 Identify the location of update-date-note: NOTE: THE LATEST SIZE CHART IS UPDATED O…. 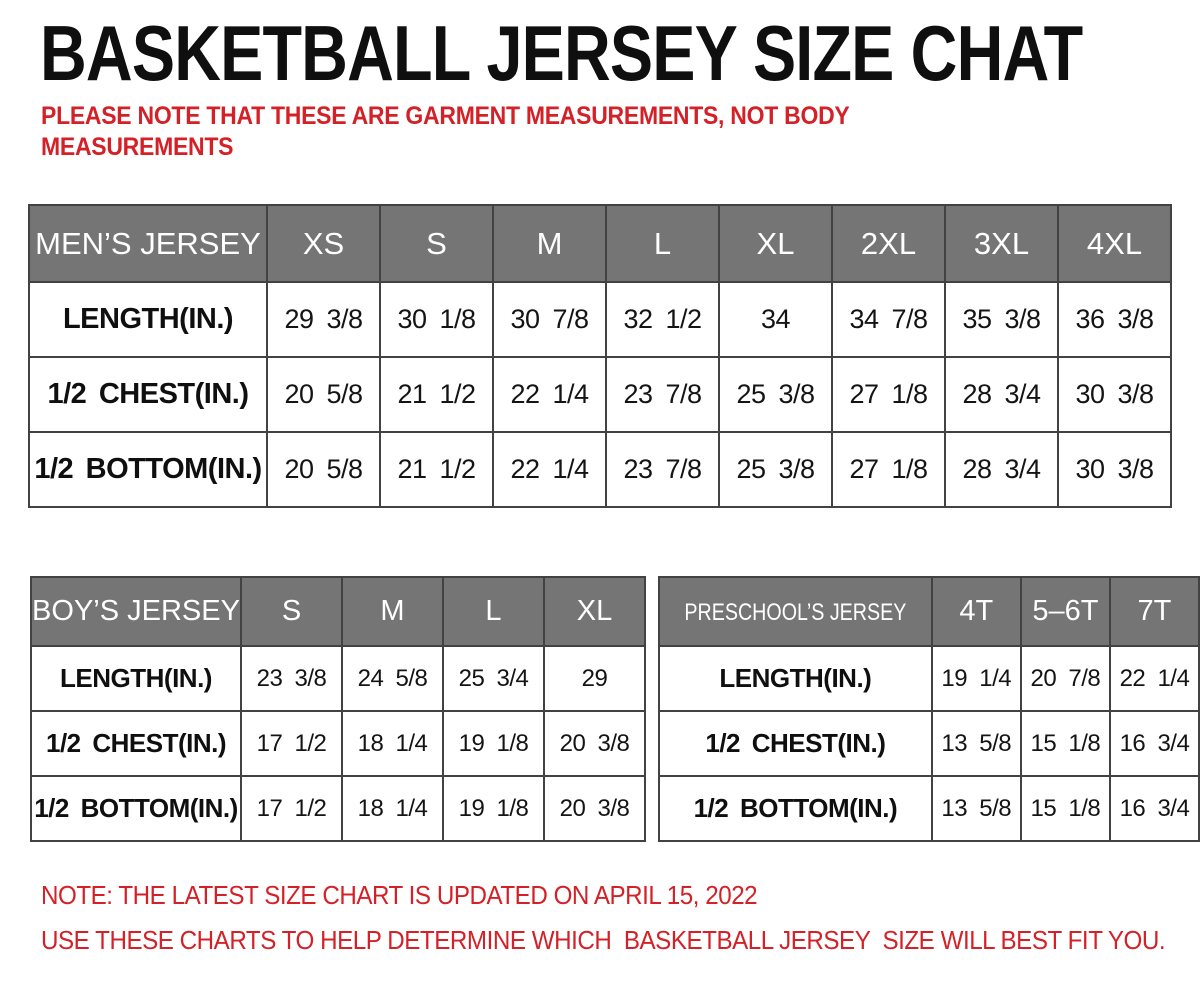
(399, 895).